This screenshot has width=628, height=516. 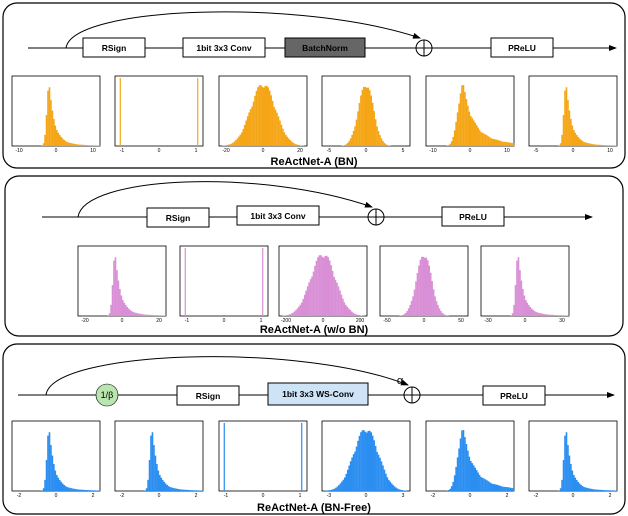 What do you see at coordinates (178, 217) in the screenshot?
I see `panel-wobn-block-rsign: RSign` at bounding box center [178, 217].